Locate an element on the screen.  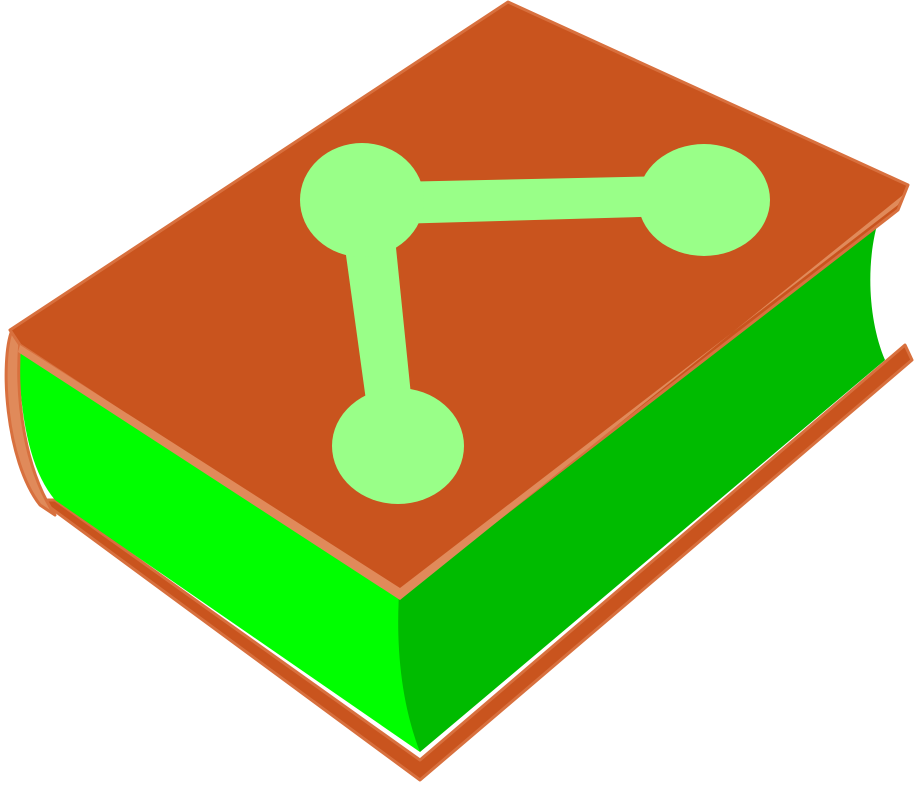
graph-node-bottom is located at coordinates (398, 446).